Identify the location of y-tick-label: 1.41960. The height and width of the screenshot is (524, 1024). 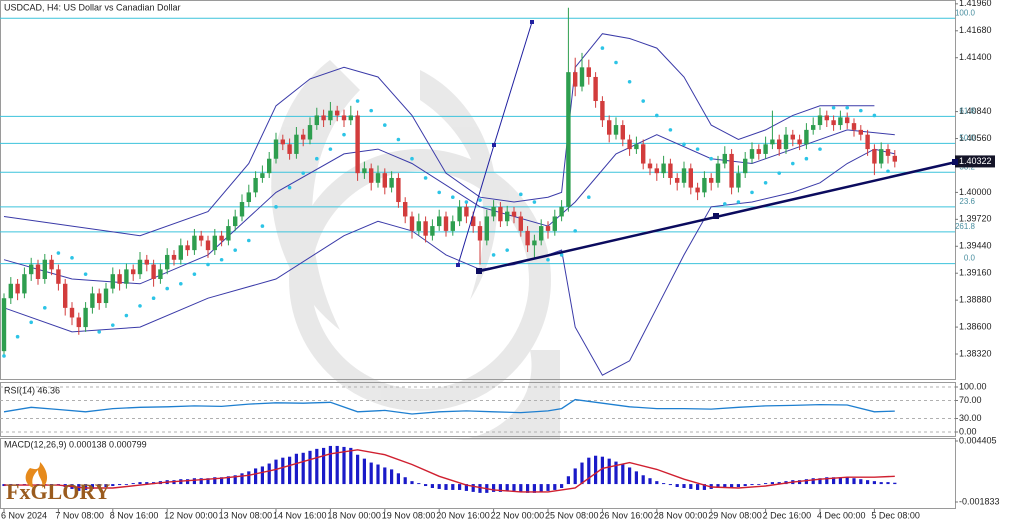
(975, 4).